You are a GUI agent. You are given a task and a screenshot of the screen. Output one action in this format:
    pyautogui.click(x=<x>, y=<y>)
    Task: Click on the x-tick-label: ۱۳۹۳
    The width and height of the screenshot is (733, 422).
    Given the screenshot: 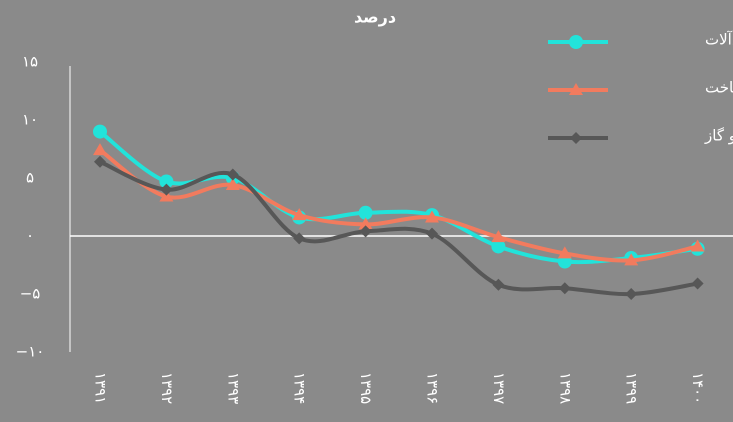 What is the action you would take?
    pyautogui.click(x=233, y=388)
    